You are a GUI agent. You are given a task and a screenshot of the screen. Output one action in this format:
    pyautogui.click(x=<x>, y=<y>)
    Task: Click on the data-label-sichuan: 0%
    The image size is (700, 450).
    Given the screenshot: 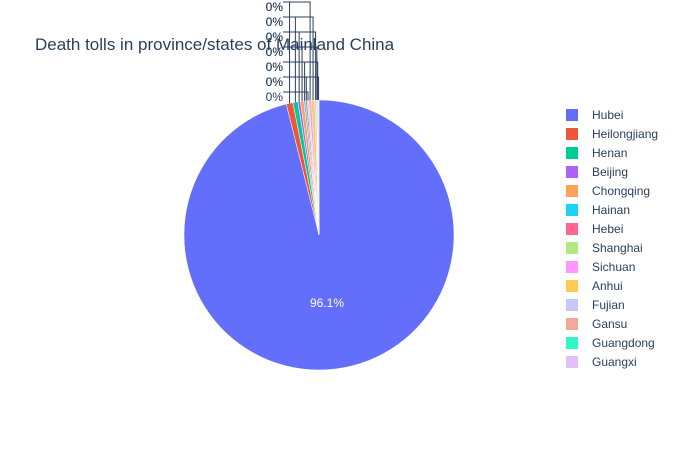 What is the action you would take?
    pyautogui.click(x=275, y=7)
    